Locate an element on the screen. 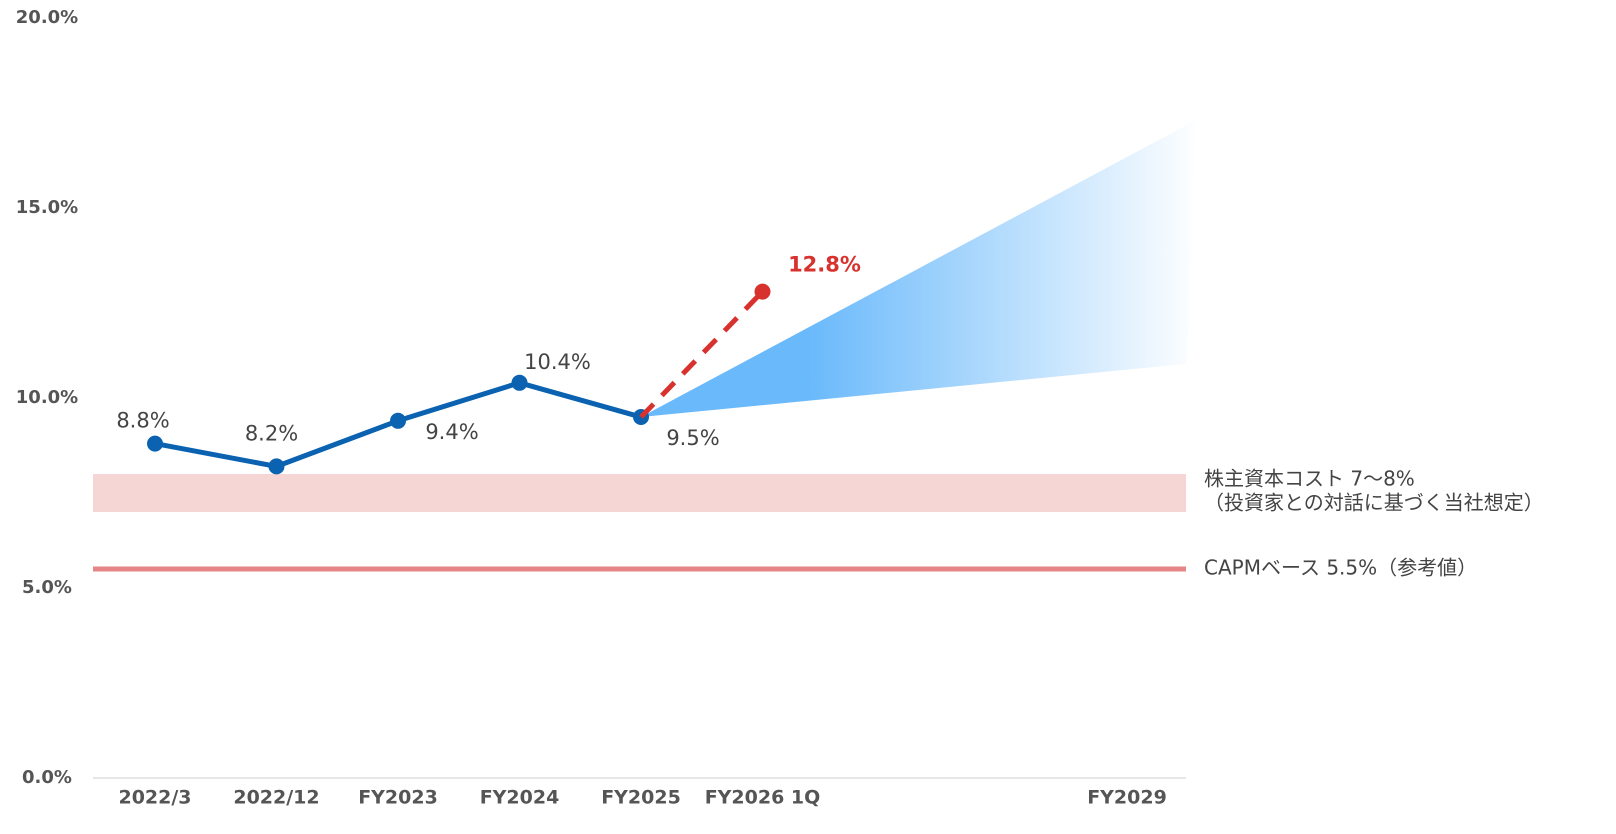  x-tick-label: FY2025 is located at coordinates (641, 798).